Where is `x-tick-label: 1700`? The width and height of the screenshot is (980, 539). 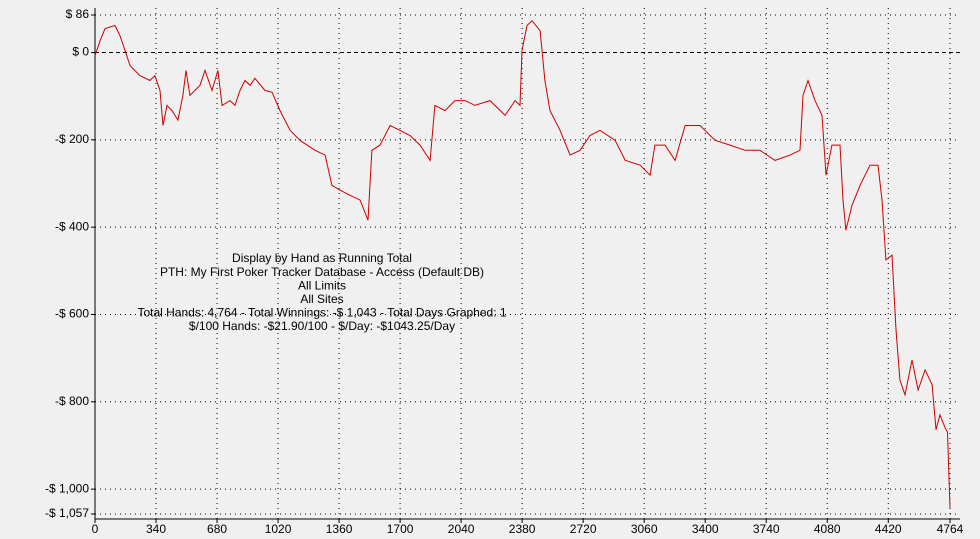
x-tick-label: 1700 is located at coordinates (400, 529).